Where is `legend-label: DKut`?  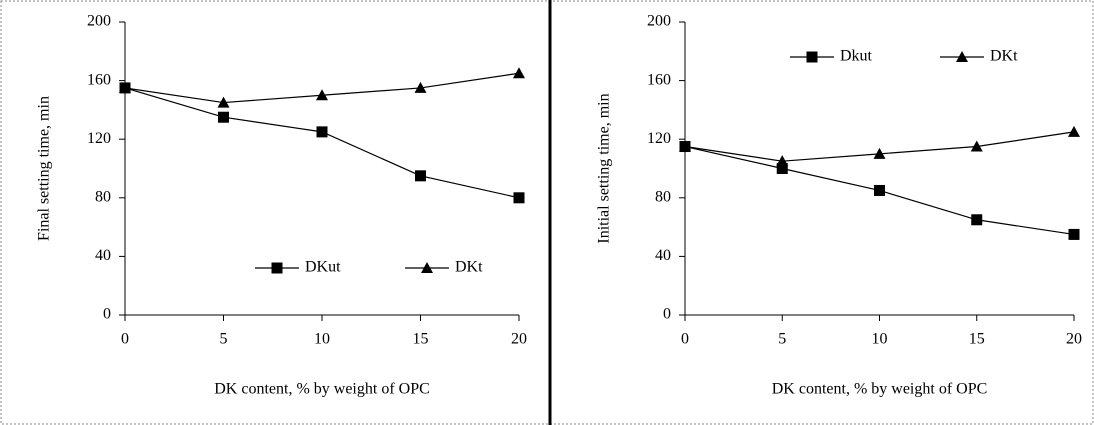
legend-label: DKut is located at coordinates (323, 267).